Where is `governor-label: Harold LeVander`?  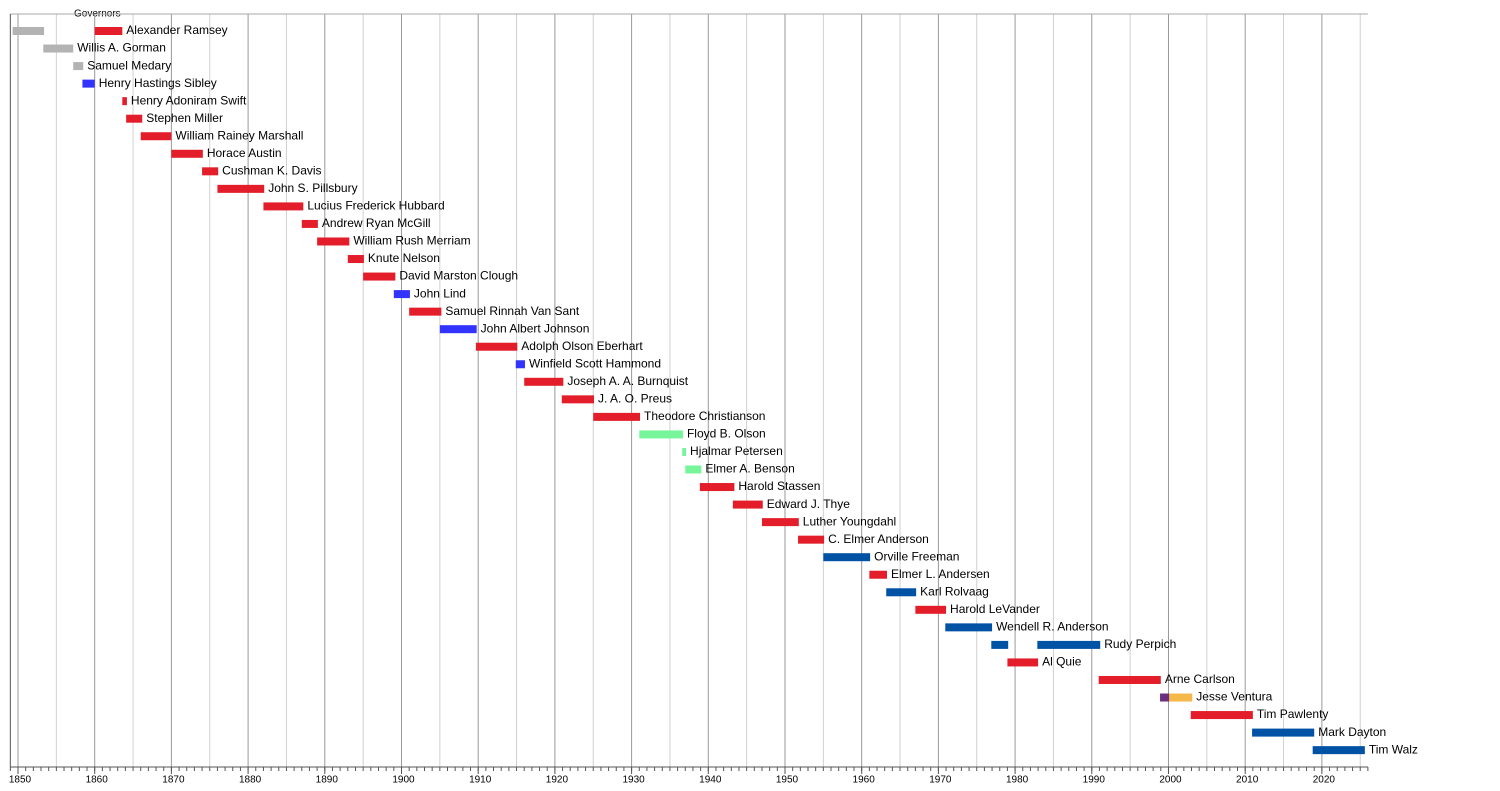 governor-label: Harold LeVander is located at coordinates (995, 609).